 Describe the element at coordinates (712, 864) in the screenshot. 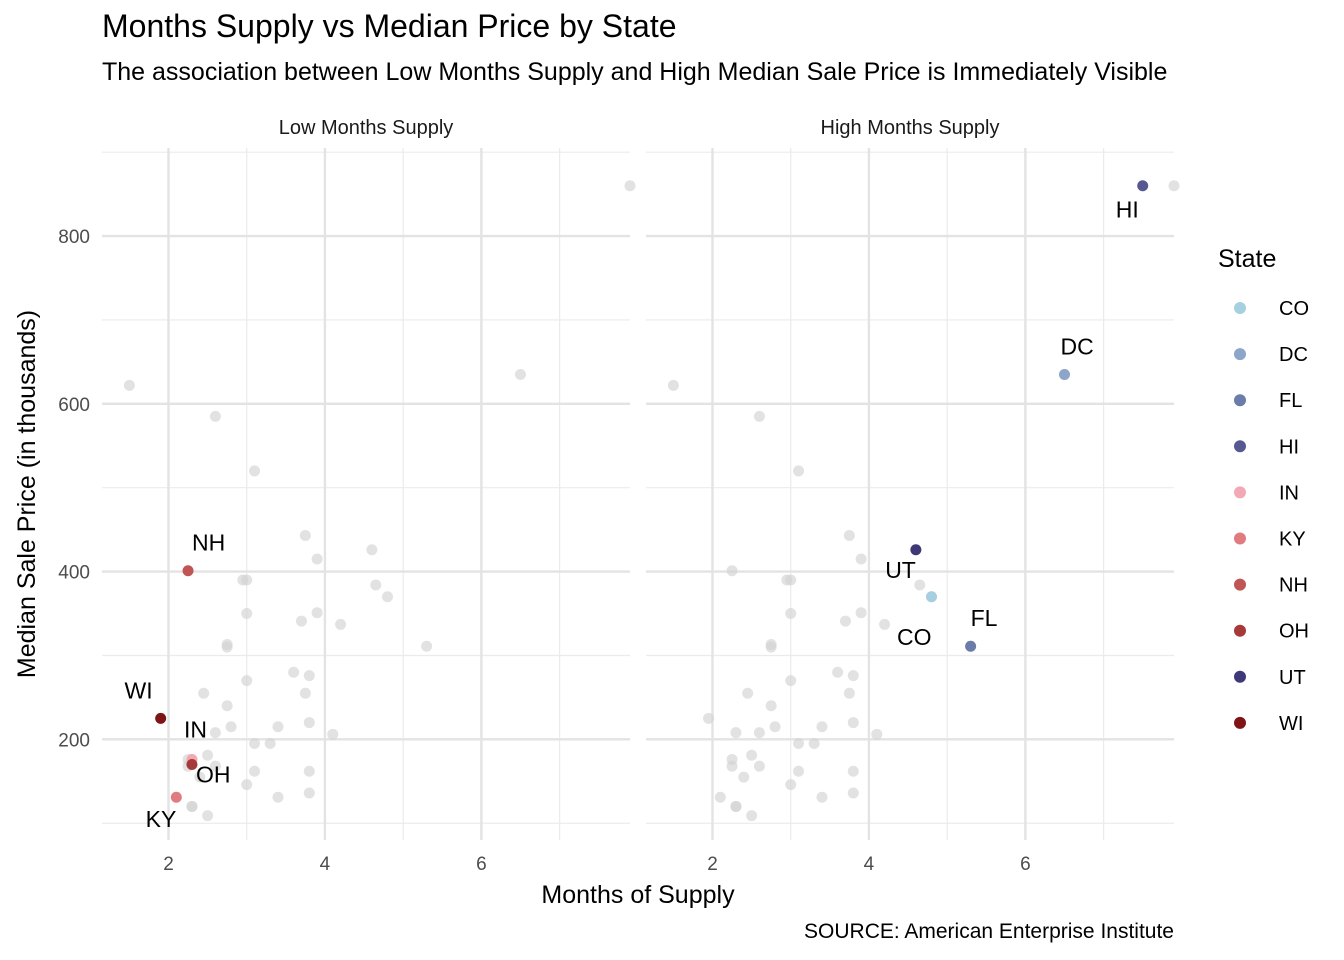

I see `x-tick-label: 2` at that location.